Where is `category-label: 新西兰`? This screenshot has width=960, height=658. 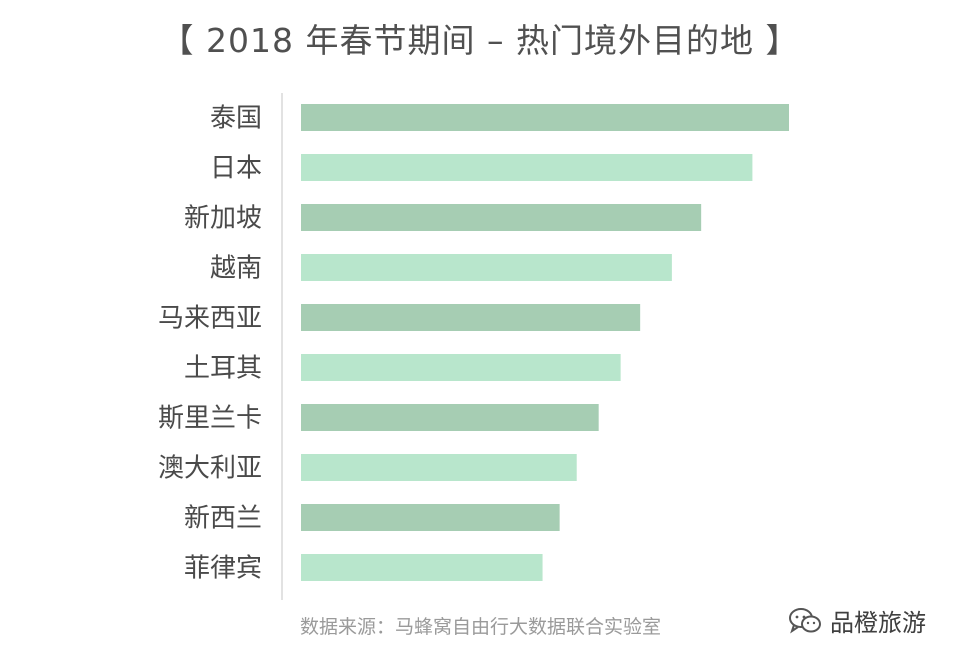
category-label: 新西兰 is located at coordinates (223, 519).